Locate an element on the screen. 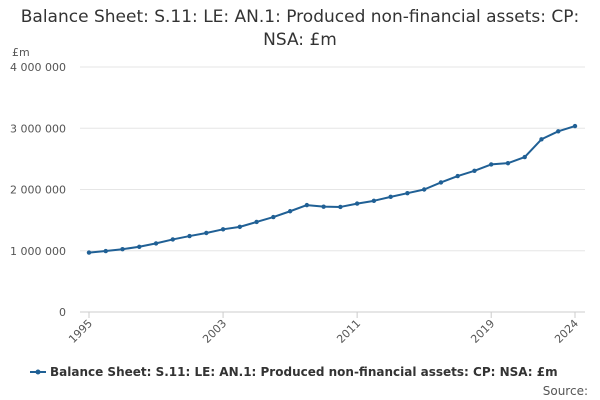 Image resolution: width=600 pixels, height=400 pixels. x-tick-label: 2011 is located at coordinates (348, 331).